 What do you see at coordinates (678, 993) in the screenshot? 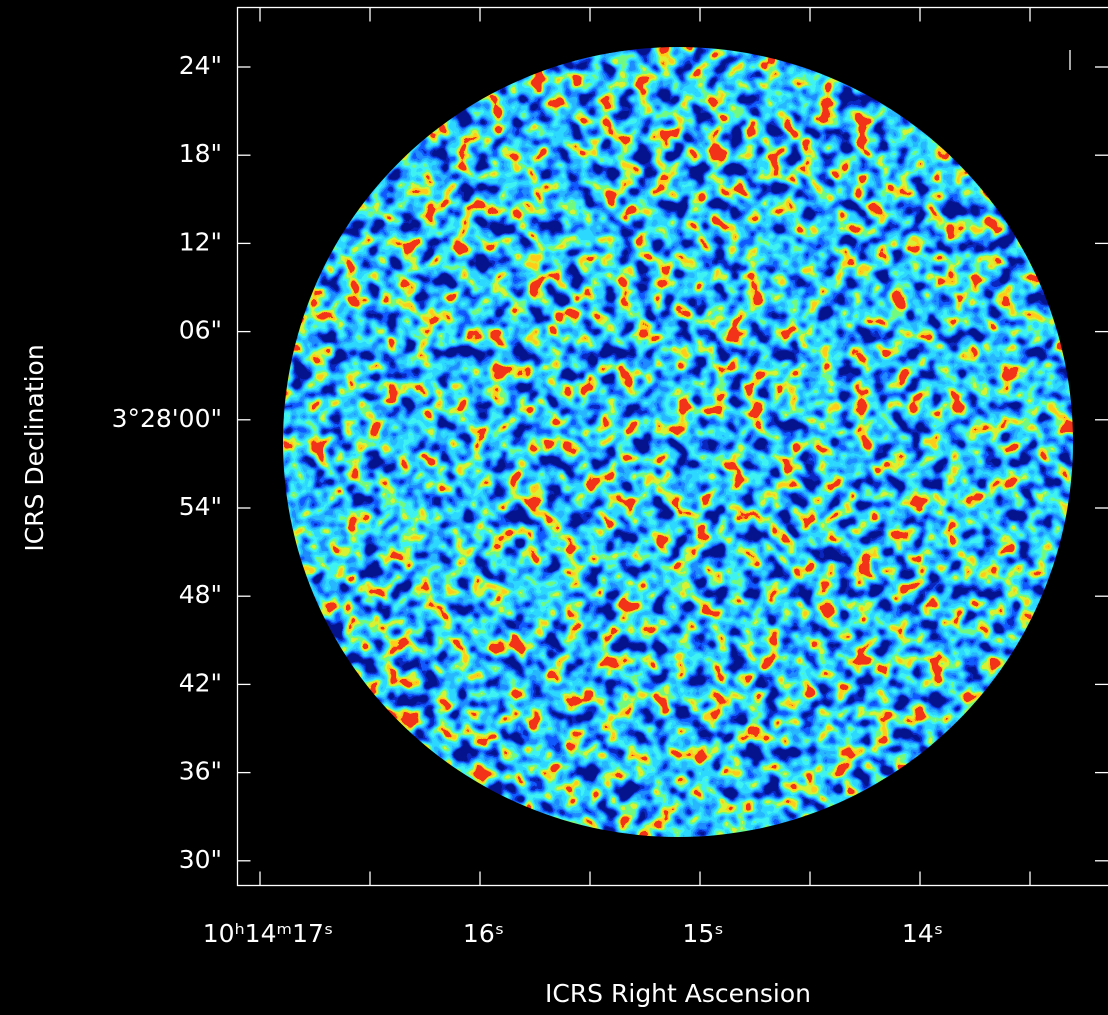
I see `x-axis-label: ICRS Right Ascension` at bounding box center [678, 993].